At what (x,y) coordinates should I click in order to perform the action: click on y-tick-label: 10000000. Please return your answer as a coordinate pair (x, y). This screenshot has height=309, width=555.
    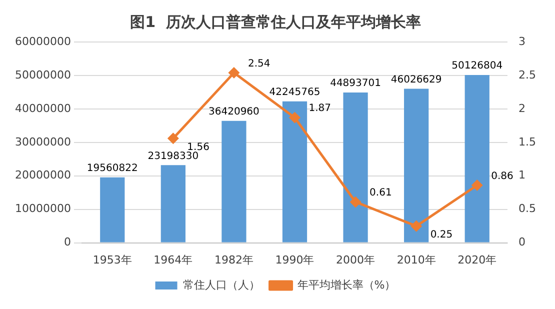
    Looking at the image, I should click on (42, 209).